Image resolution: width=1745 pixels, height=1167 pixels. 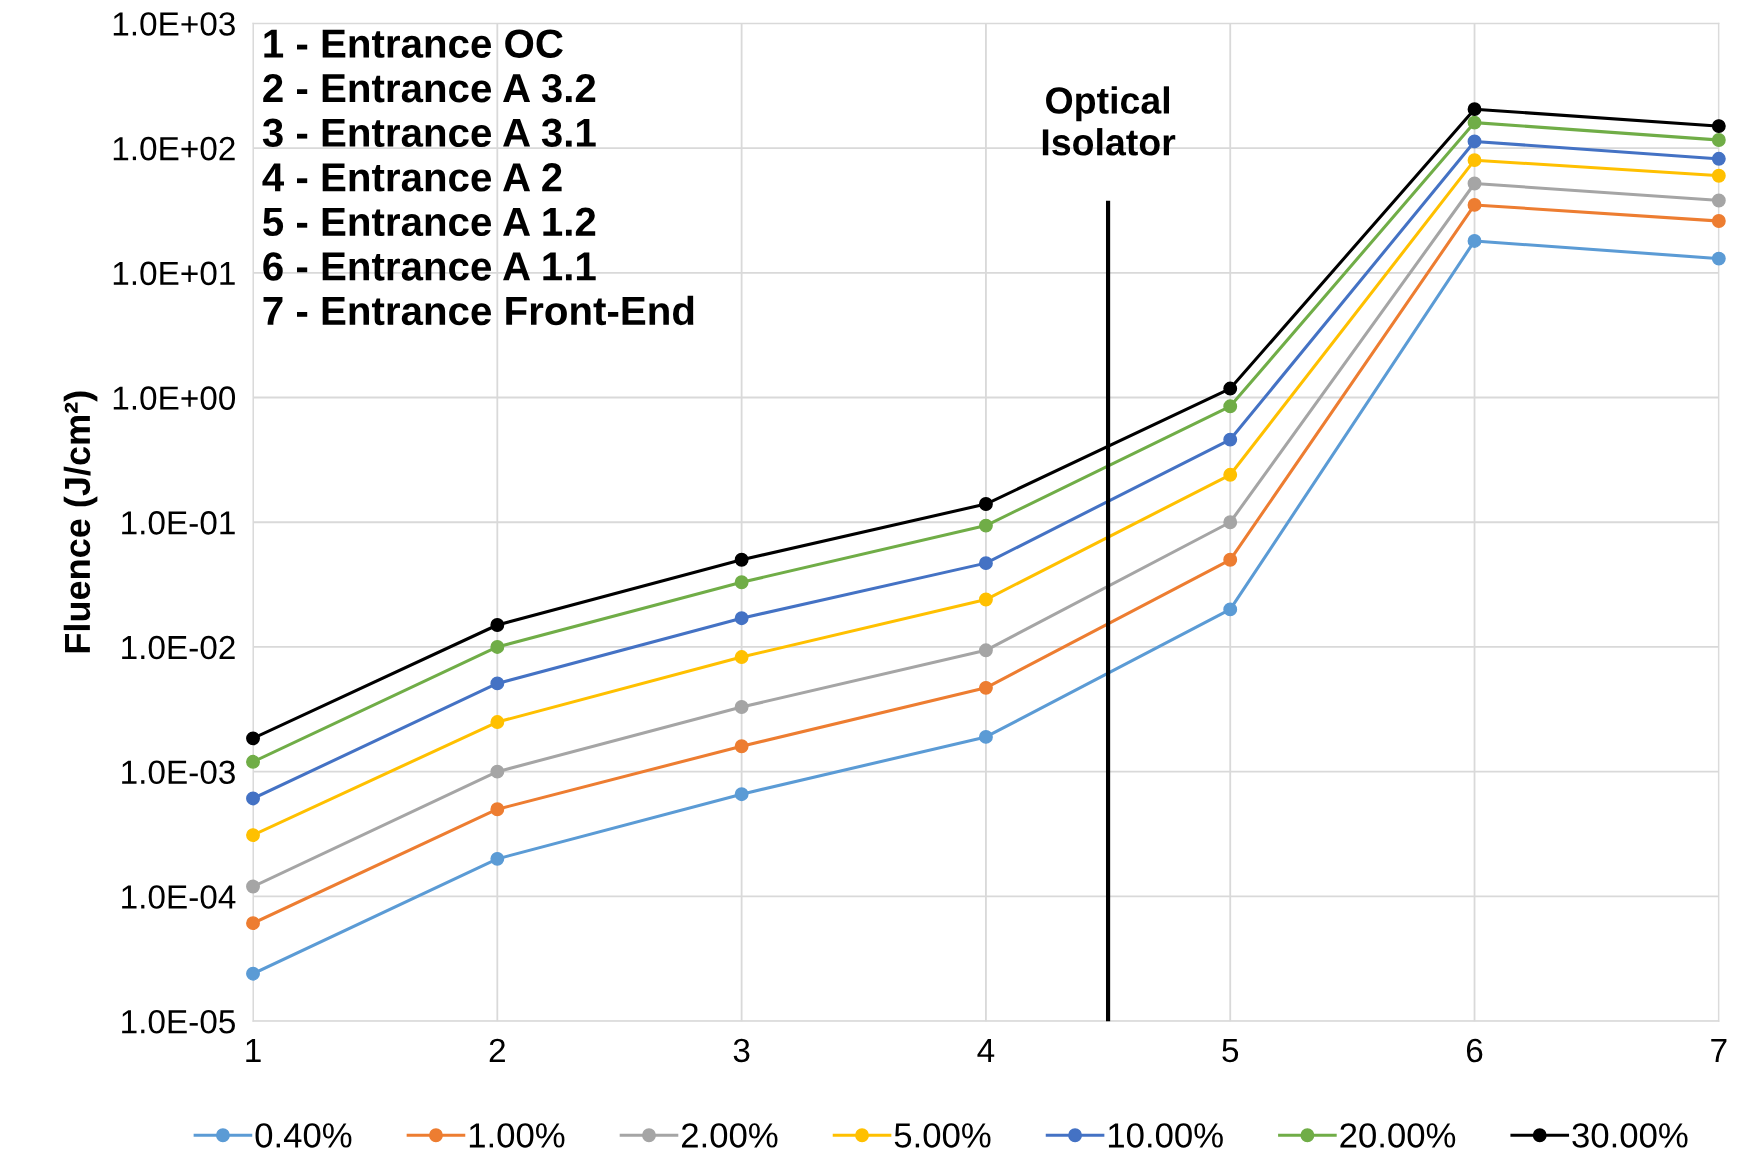 What do you see at coordinates (942, 1135) in the screenshot?
I see `legend-label: 5.00%` at bounding box center [942, 1135].